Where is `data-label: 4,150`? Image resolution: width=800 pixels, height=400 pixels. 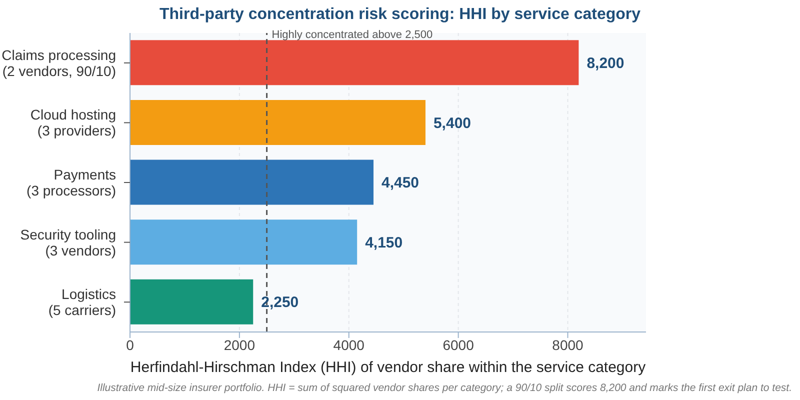 data-label: 4,150 is located at coordinates (384, 243).